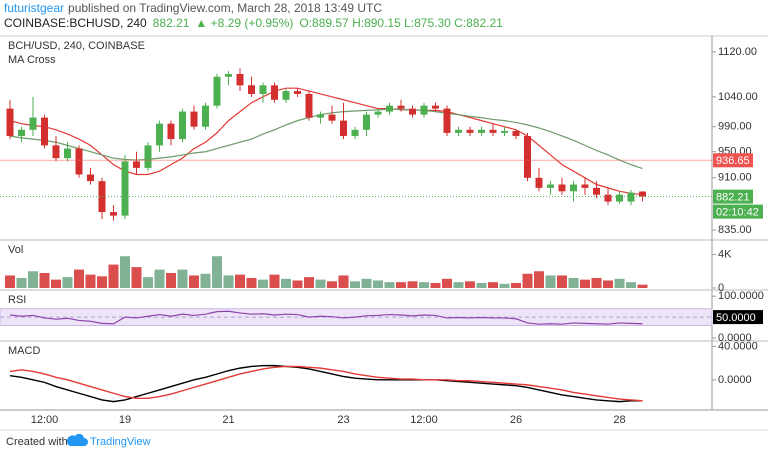 This screenshot has width=768, height=454. Describe the element at coordinates (401, 23) in the screenshot. I see `ohlc: O:889.57 H:890.15 L:875.30 C:882.21` at that location.